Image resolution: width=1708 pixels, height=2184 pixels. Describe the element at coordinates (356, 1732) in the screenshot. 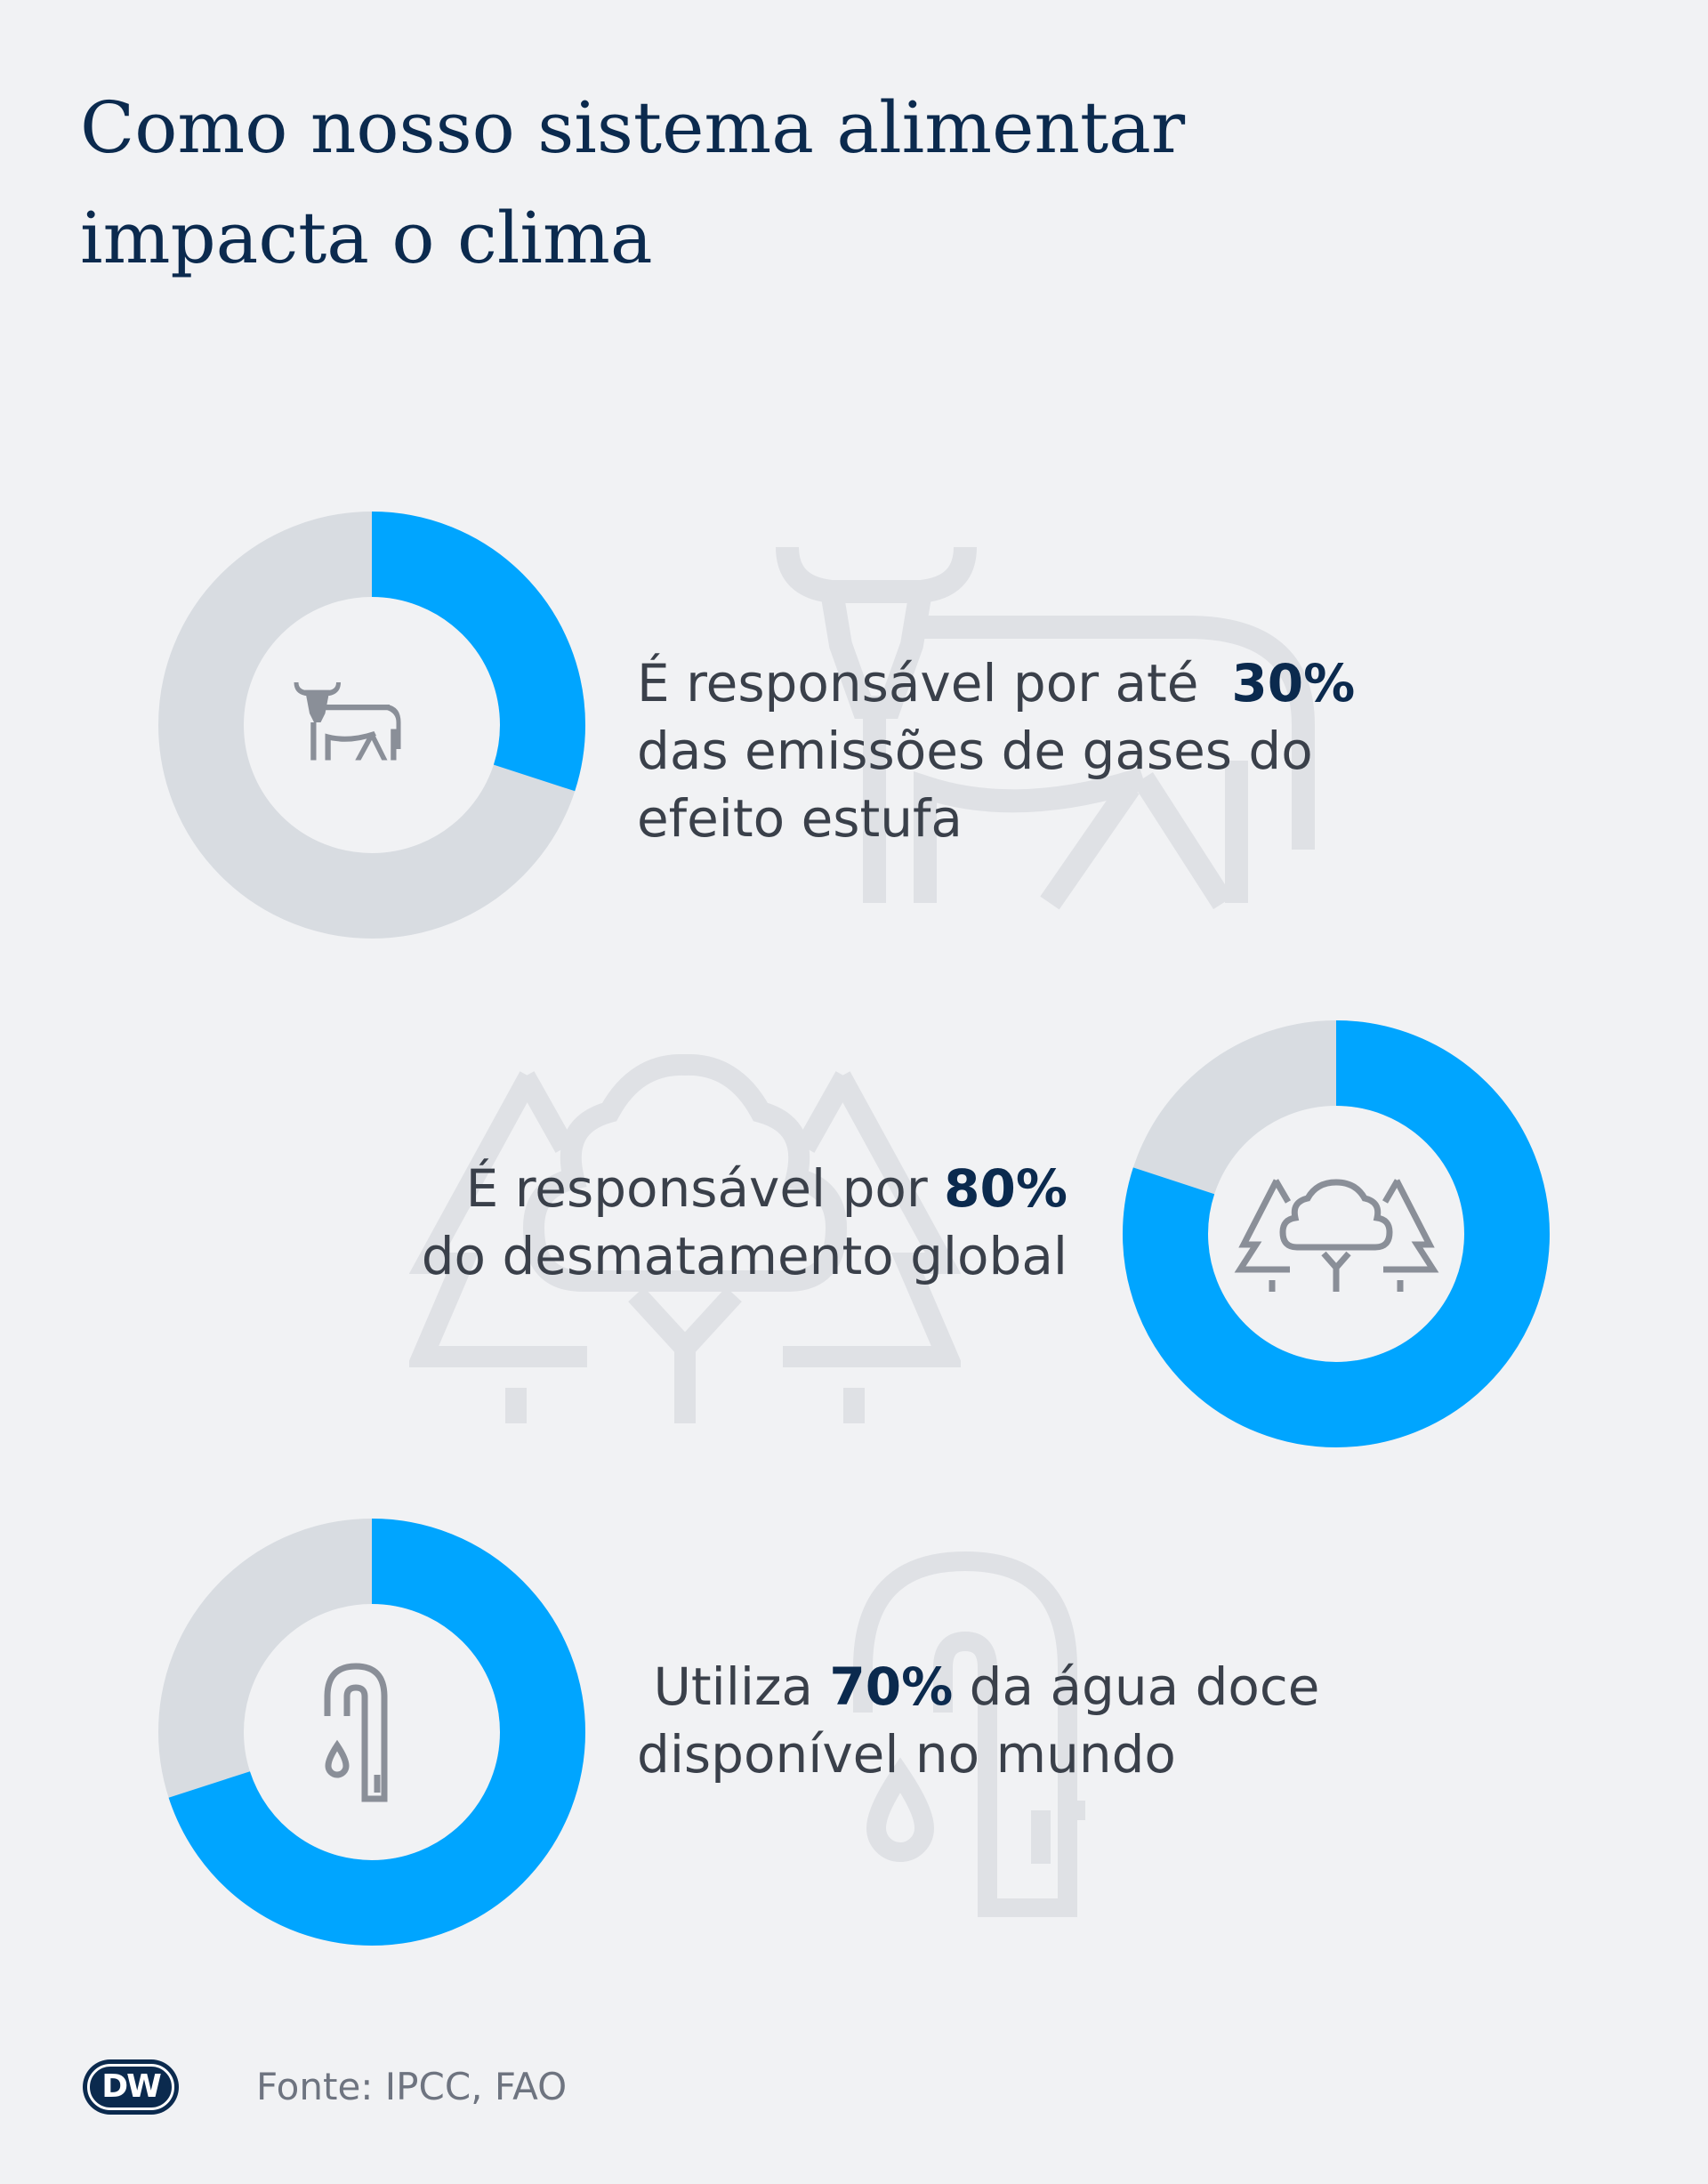

I see `water-tap-icon` at that location.